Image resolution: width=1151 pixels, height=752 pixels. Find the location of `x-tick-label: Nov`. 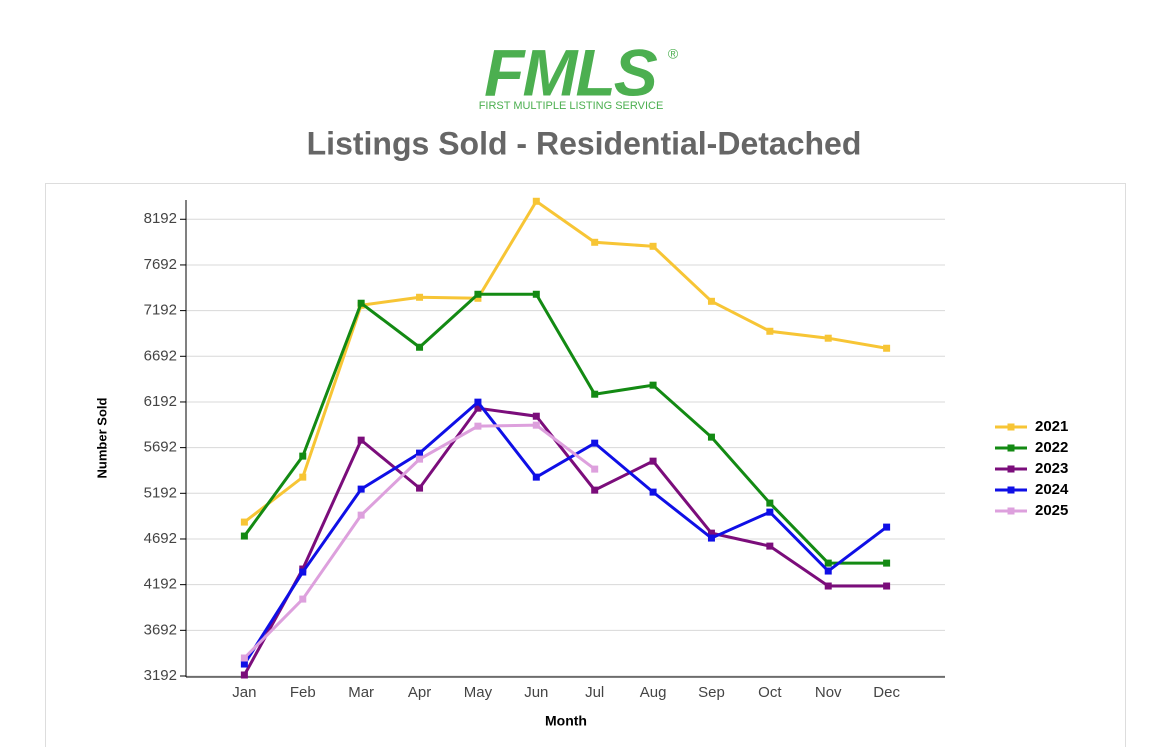

x-tick-label: Nov is located at coordinates (828, 692).